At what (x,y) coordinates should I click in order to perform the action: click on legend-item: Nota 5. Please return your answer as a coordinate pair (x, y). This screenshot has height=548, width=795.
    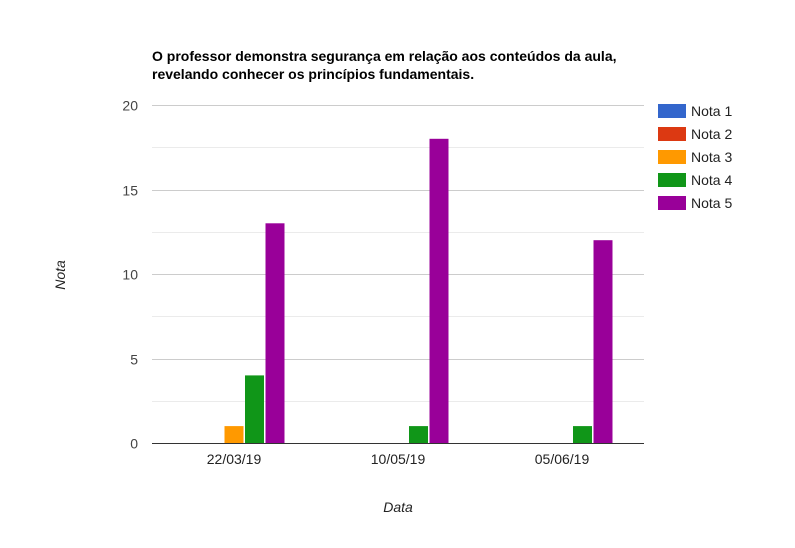
    Looking at the image, I should click on (695, 203).